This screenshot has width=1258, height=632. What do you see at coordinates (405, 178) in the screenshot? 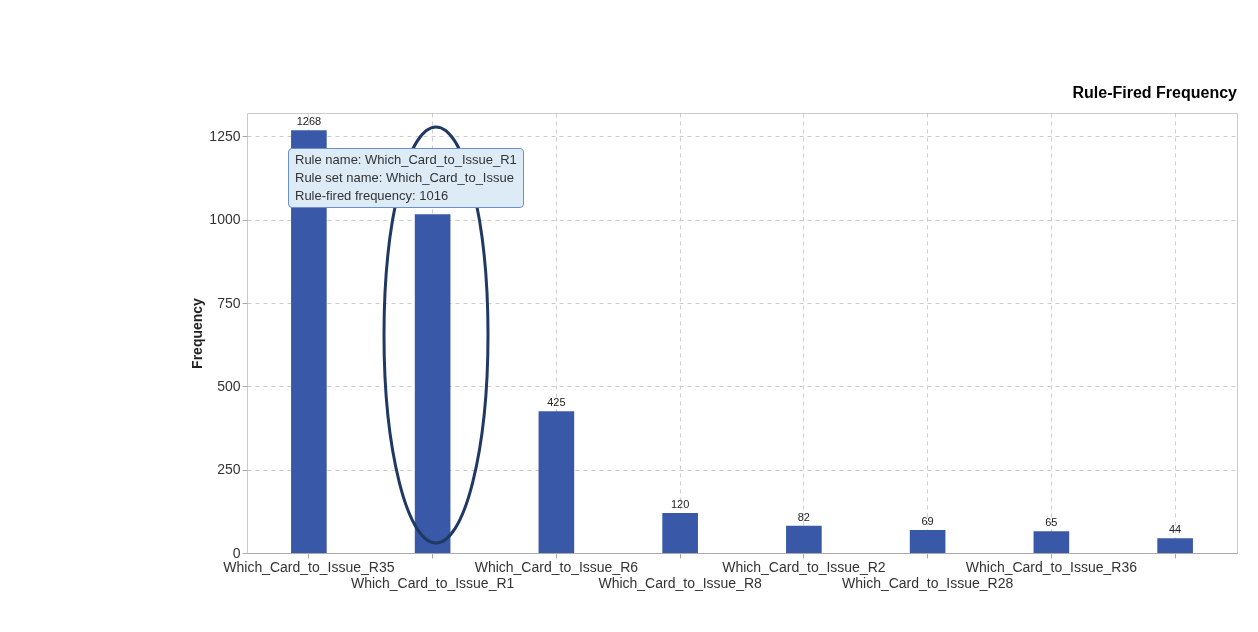
I see `annotation: Rule set name: Which_Card_to_Issue` at bounding box center [405, 178].